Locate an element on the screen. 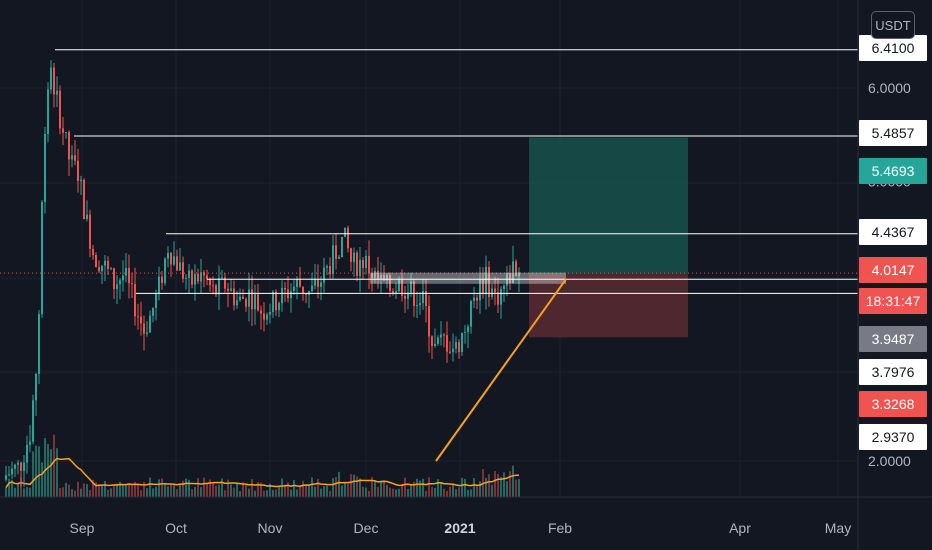  price-label: 6.4100 is located at coordinates (893, 48).